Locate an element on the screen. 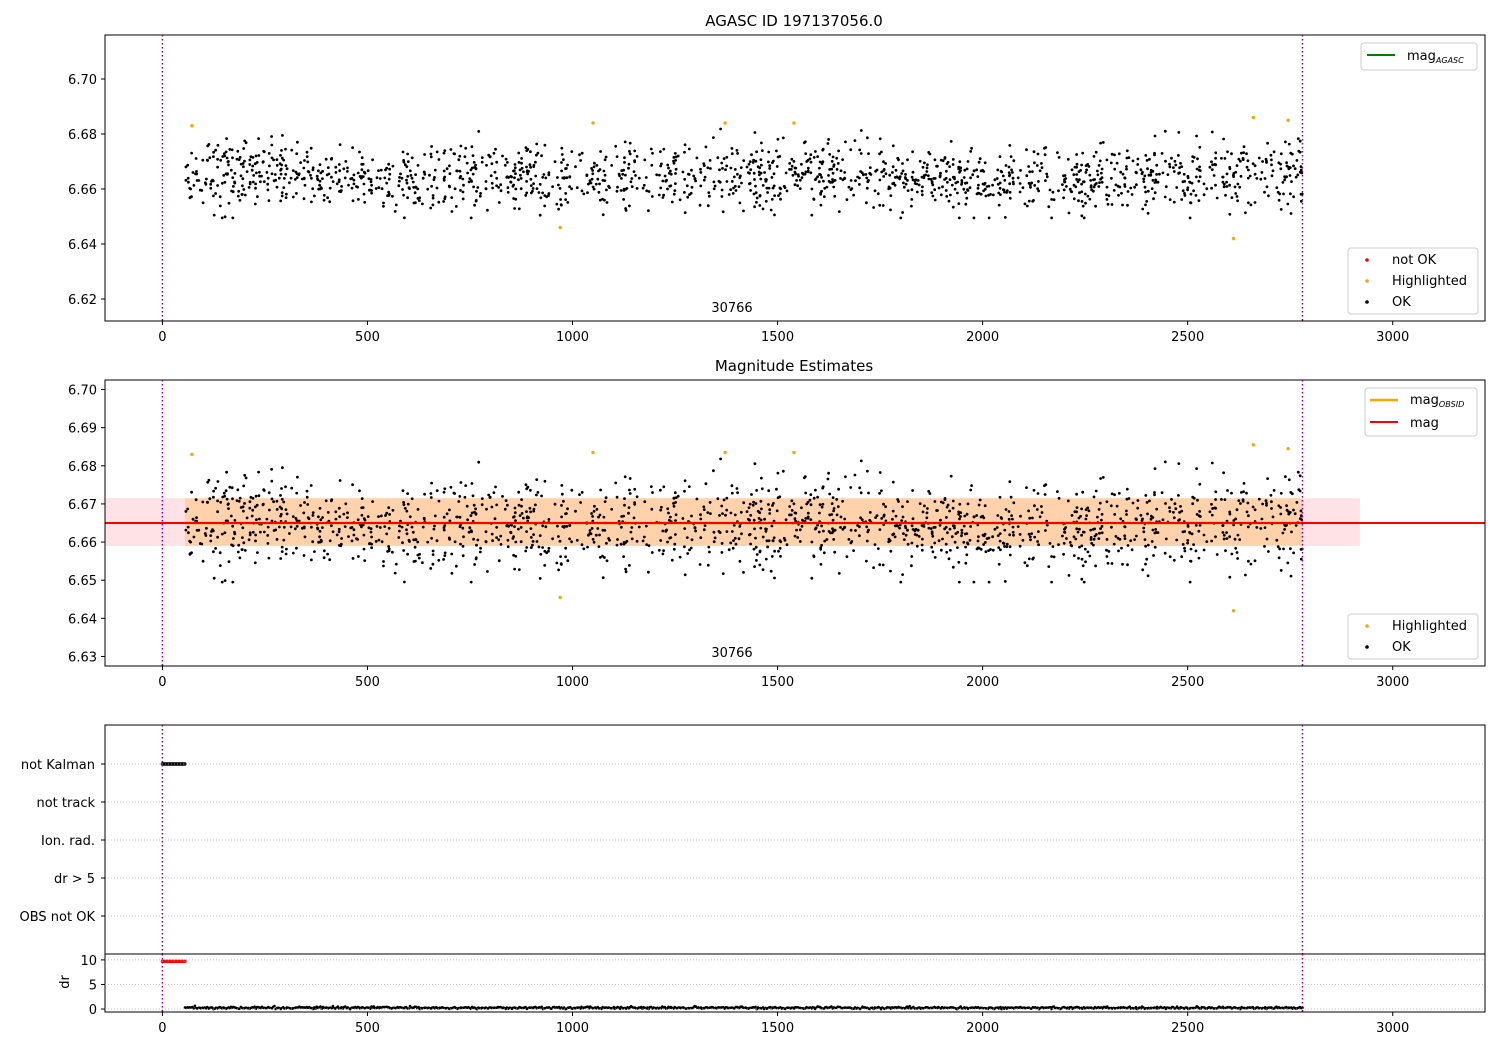 The image size is (1500, 1050). legend-mag-label: mag is located at coordinates (1424, 423).